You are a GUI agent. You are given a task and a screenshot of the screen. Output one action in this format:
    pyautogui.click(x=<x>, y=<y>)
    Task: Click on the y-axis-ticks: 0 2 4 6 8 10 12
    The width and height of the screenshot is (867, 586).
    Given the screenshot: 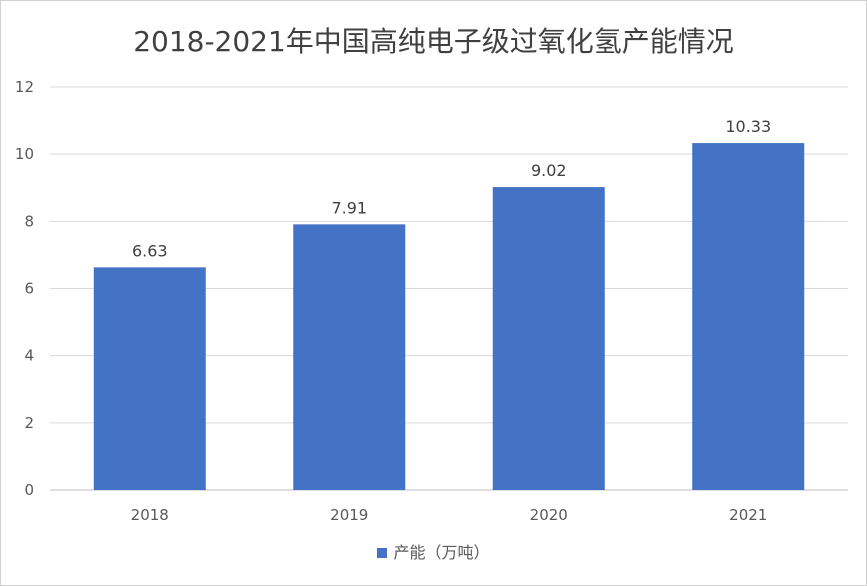 What is the action you would take?
    pyautogui.click(x=24, y=288)
    